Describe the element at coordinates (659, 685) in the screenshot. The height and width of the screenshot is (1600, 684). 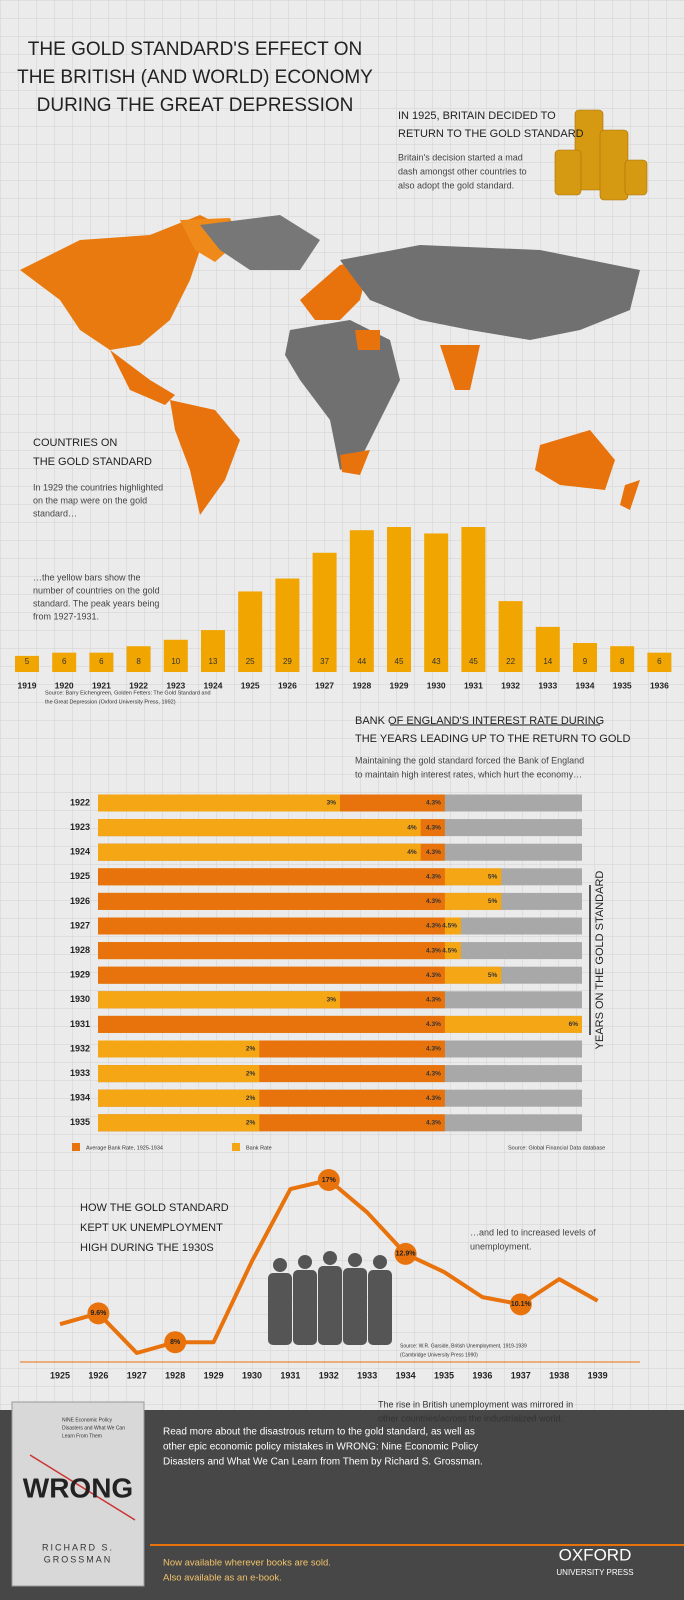
I see `x-tick-label: 1936` at that location.